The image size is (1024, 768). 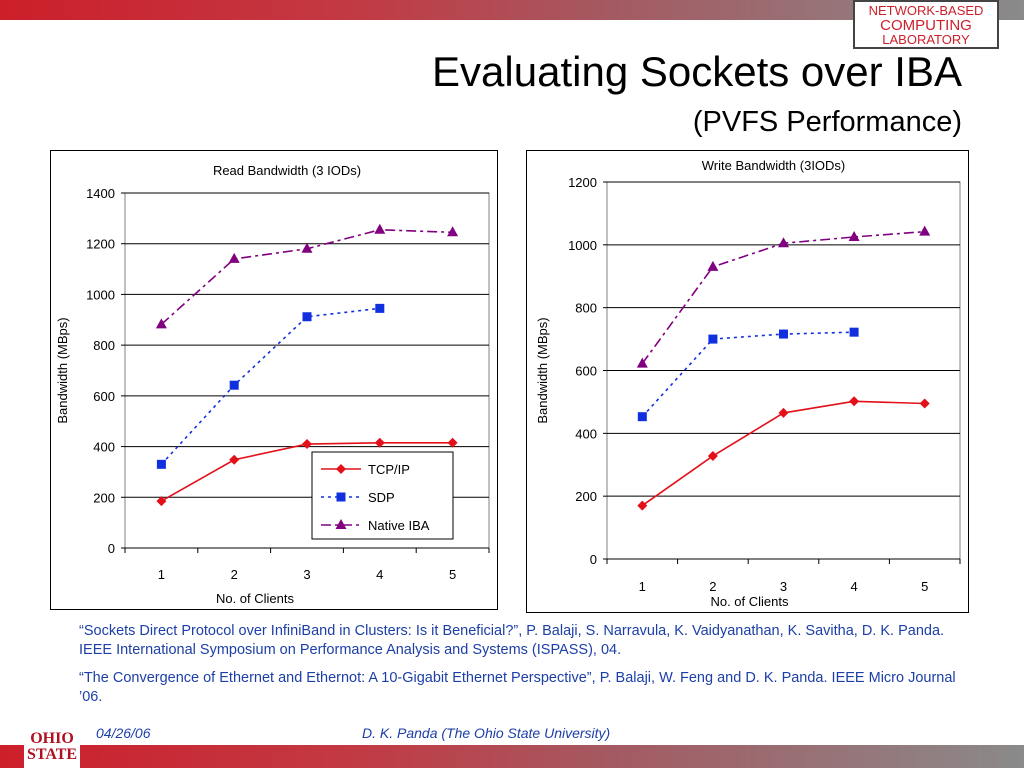 What do you see at coordinates (52, 738) in the screenshot?
I see `osu-logo-line-1: OHIO` at bounding box center [52, 738].